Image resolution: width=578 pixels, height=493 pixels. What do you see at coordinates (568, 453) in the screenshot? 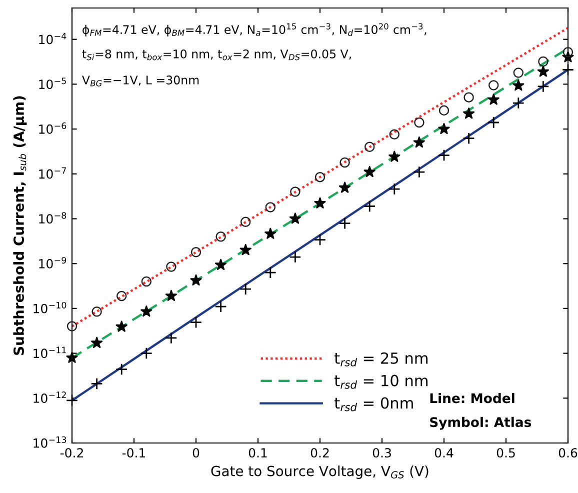
I see `x-tick-label: 0.6` at bounding box center [568, 453].